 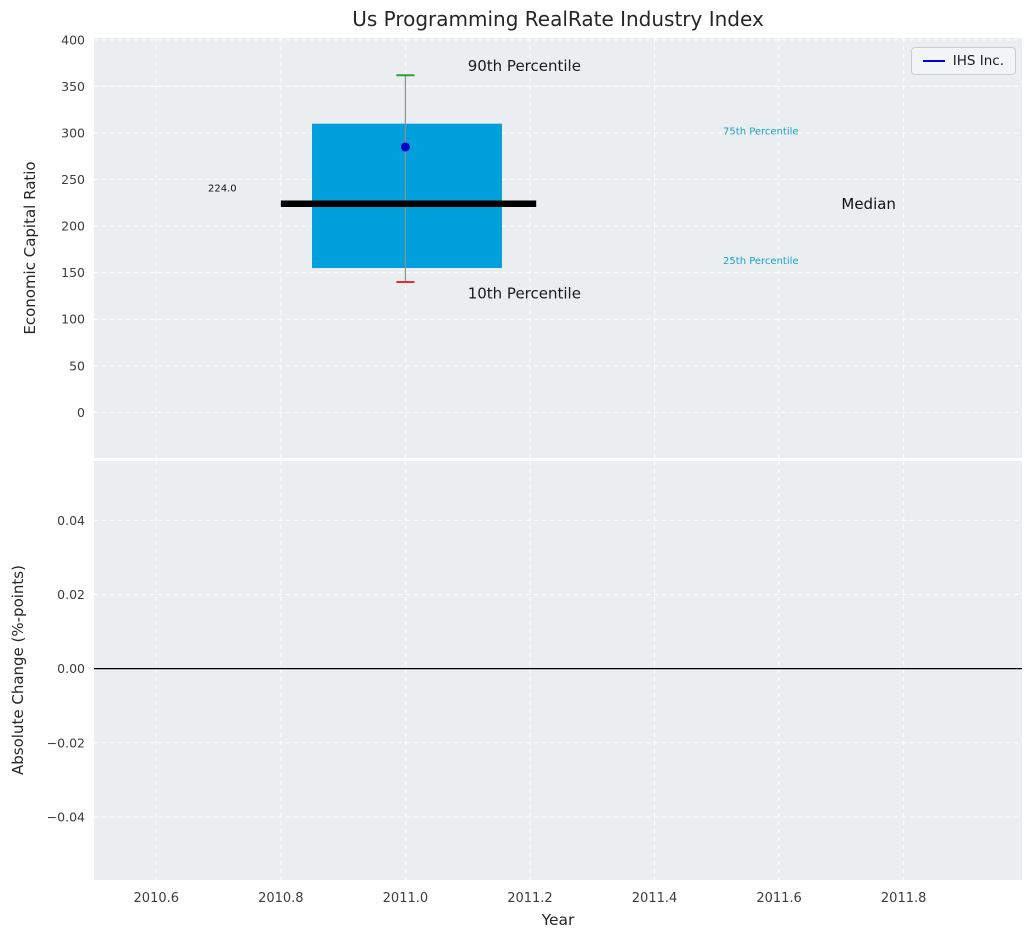 I want to click on y-tick-label: 200, so click(x=73, y=226).